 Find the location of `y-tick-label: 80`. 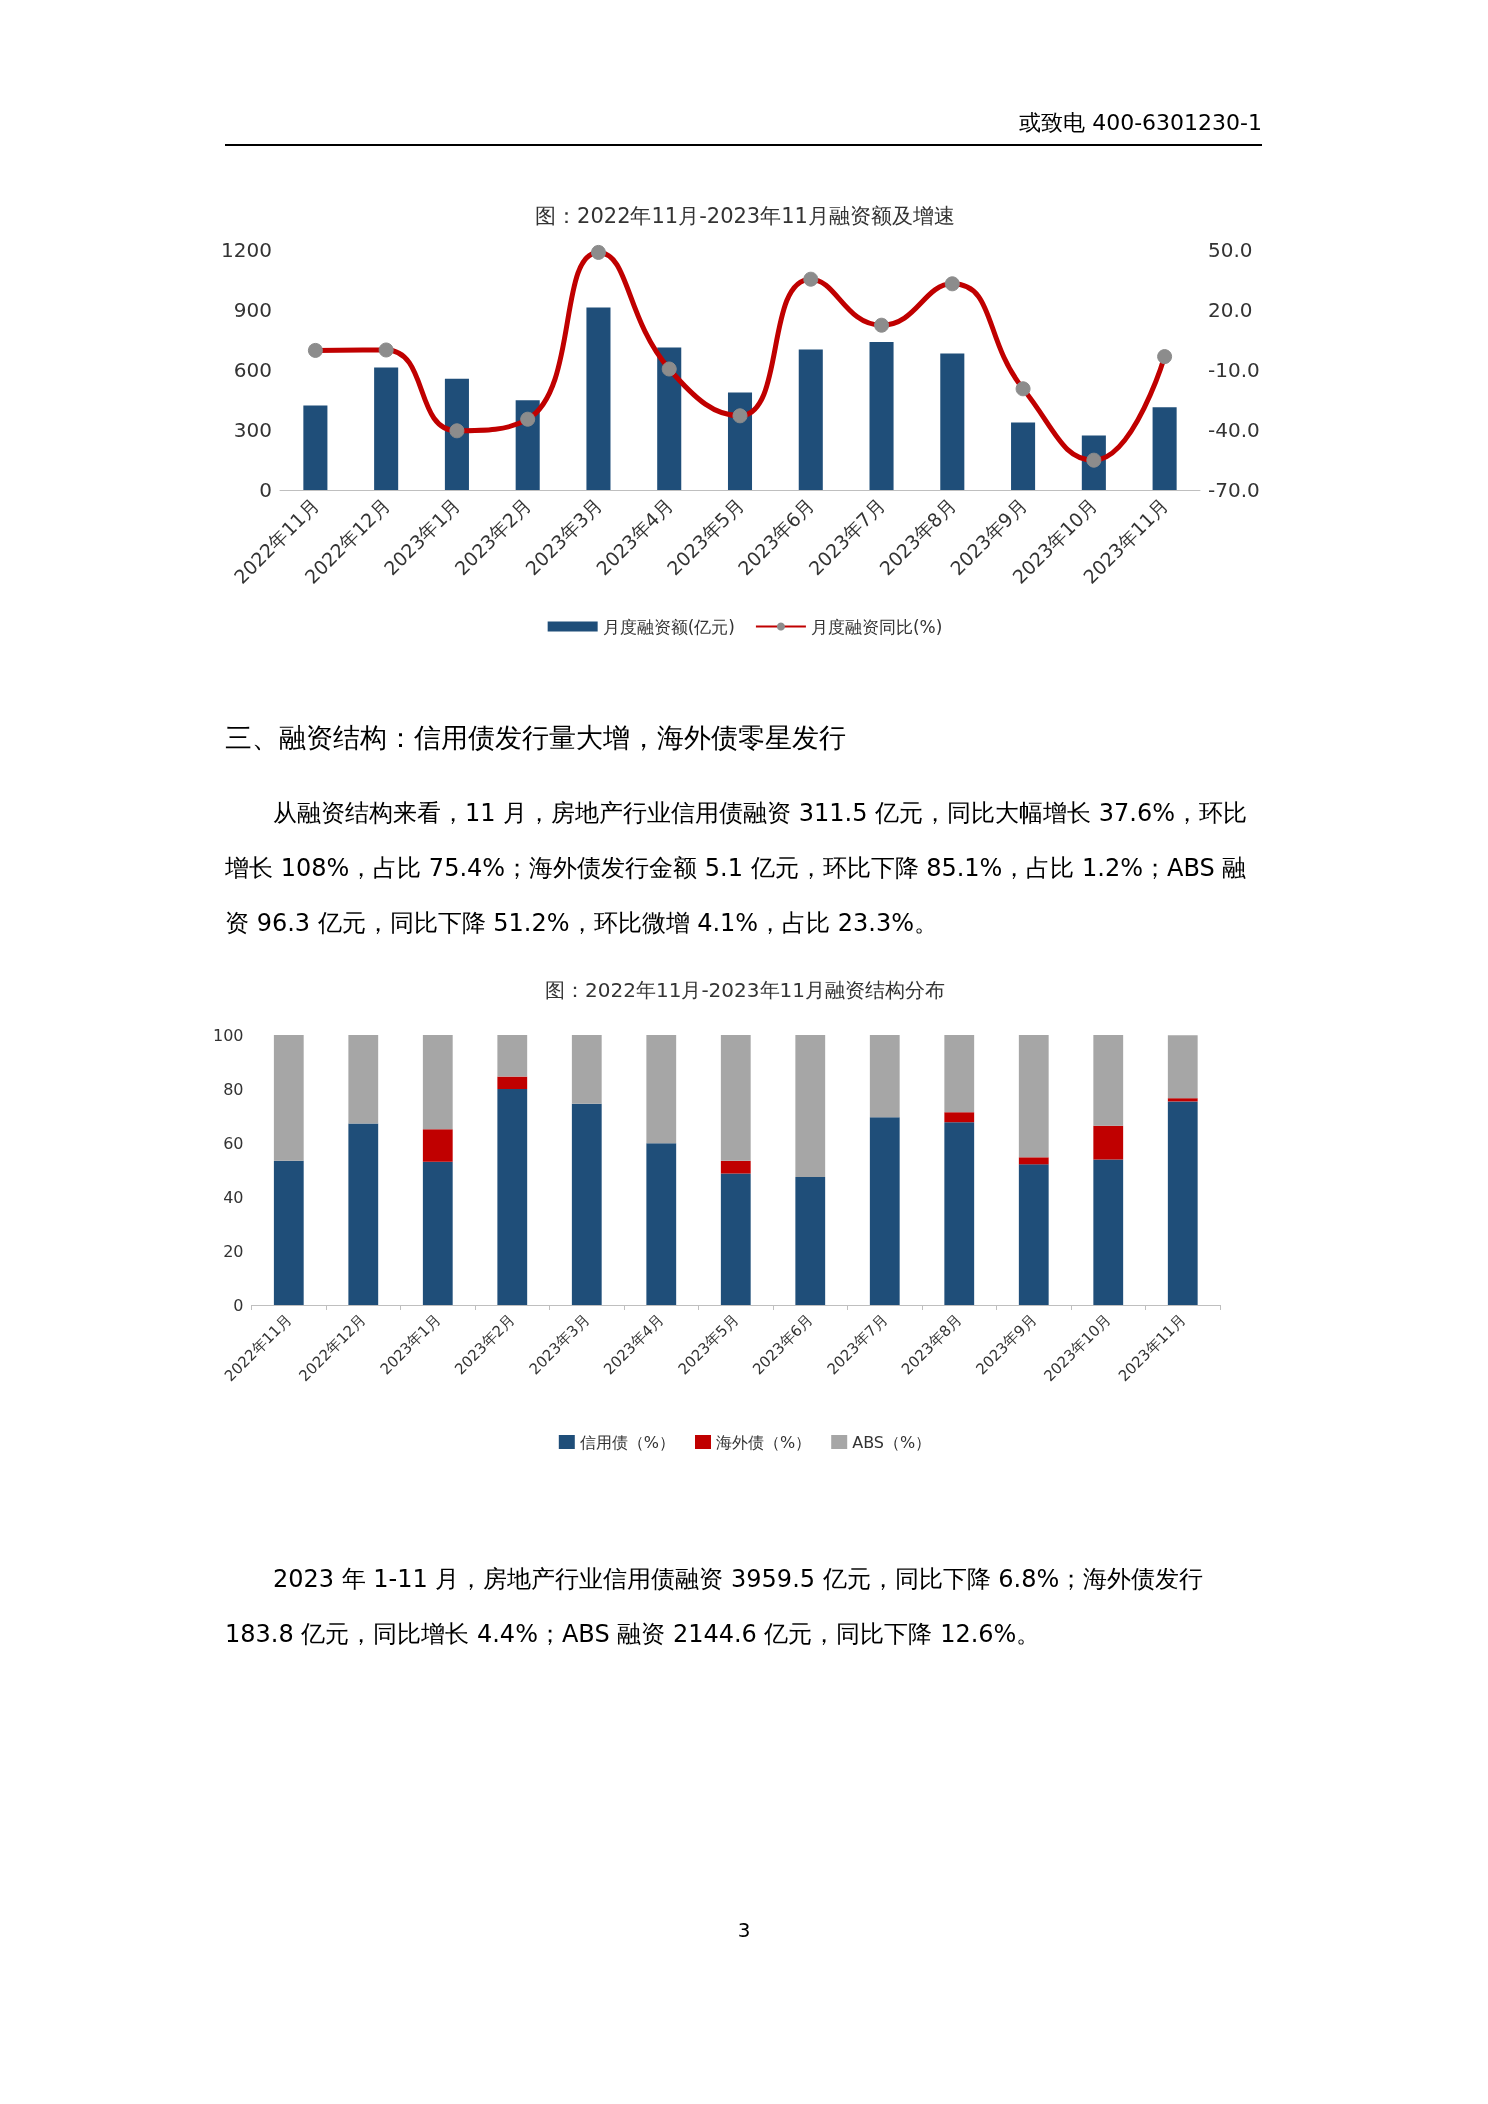

y-tick-label: 80 is located at coordinates (233, 1089).